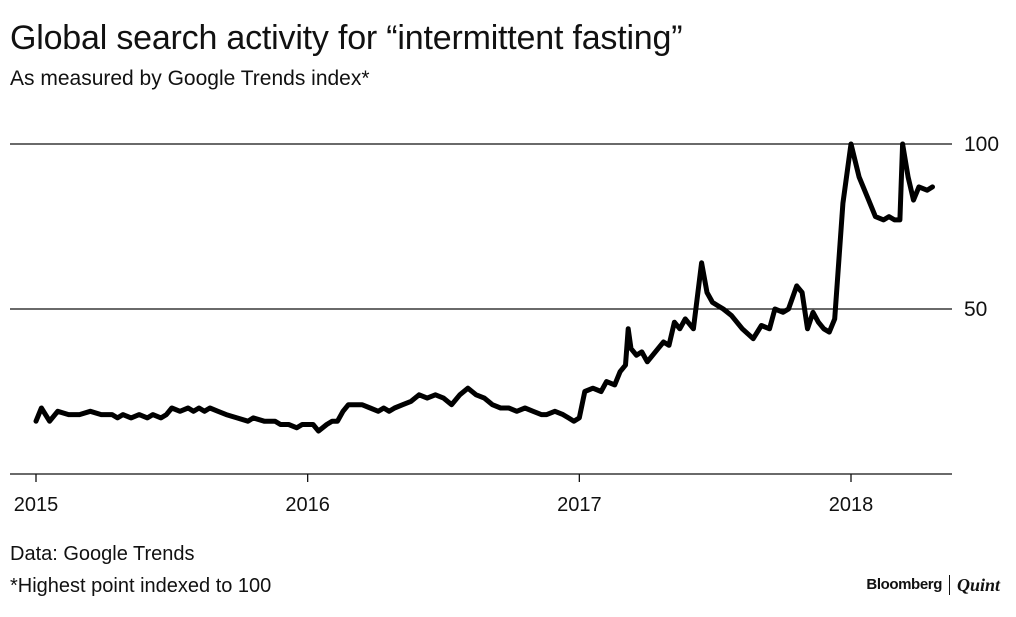 This screenshot has width=1016, height=617. What do you see at coordinates (851, 505) in the screenshot?
I see `x-tick-label-2018: 2018` at bounding box center [851, 505].